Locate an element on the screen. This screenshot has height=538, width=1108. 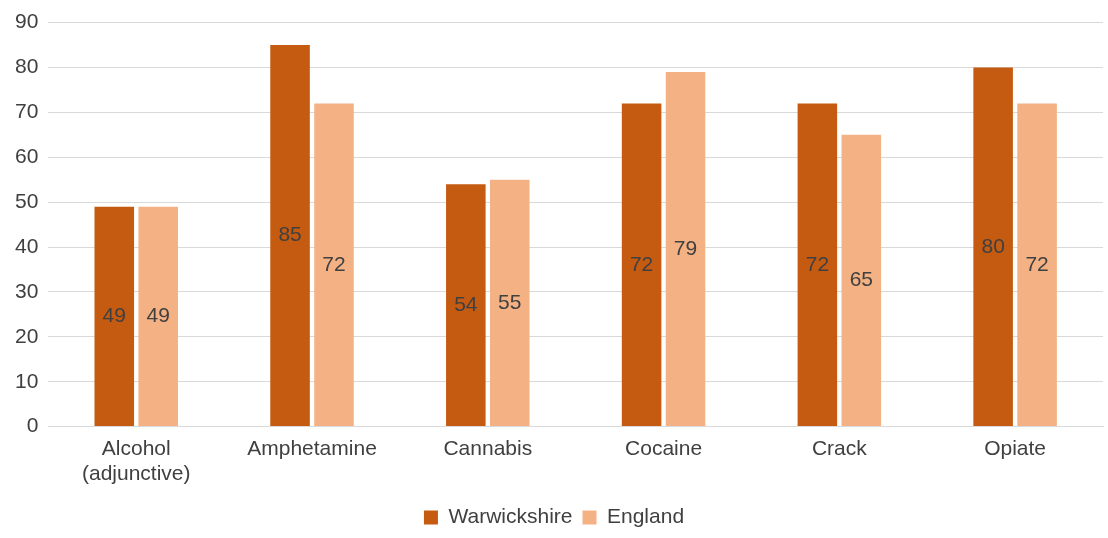
data-label: 80 is located at coordinates (993, 245).